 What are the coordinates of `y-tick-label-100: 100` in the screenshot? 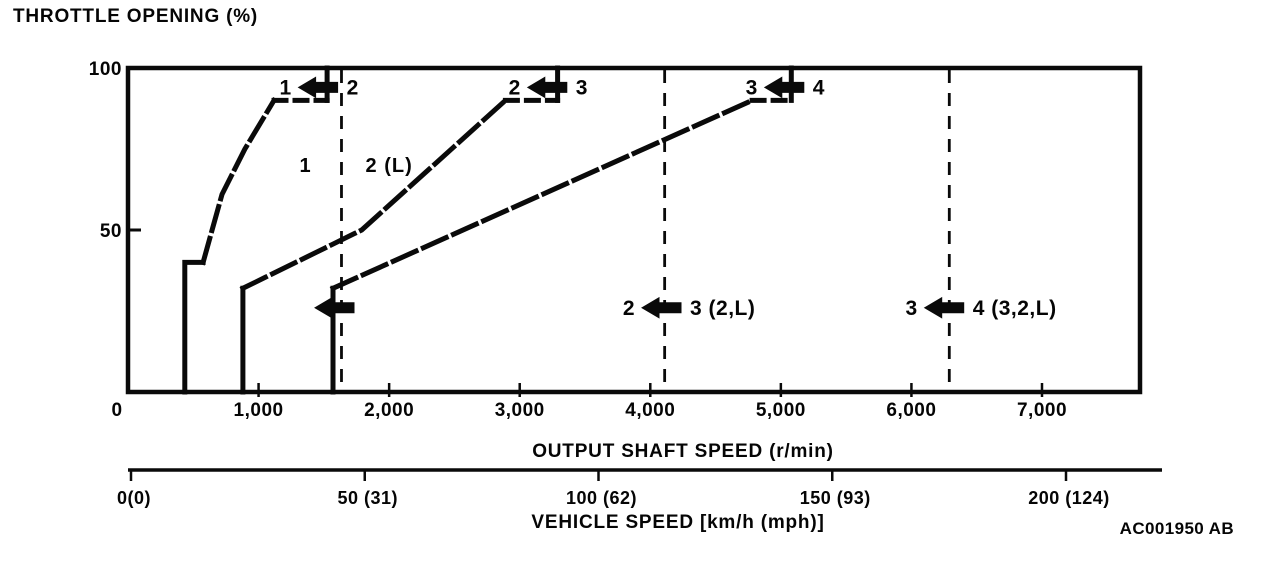 It's located at (105, 69).